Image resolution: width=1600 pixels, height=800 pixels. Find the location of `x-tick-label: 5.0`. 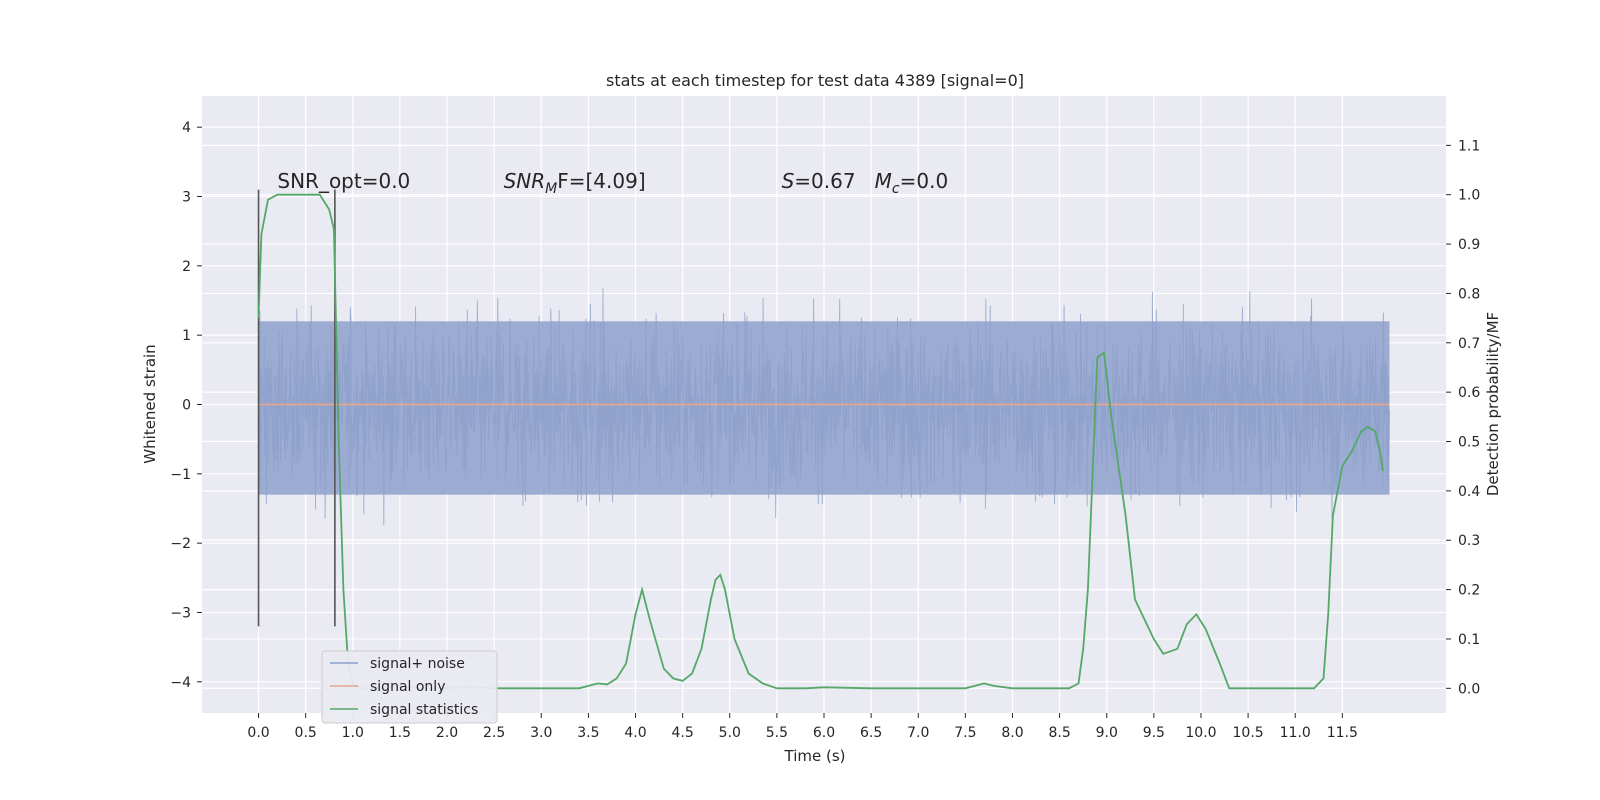

x-tick-label: 5.0 is located at coordinates (730, 733).